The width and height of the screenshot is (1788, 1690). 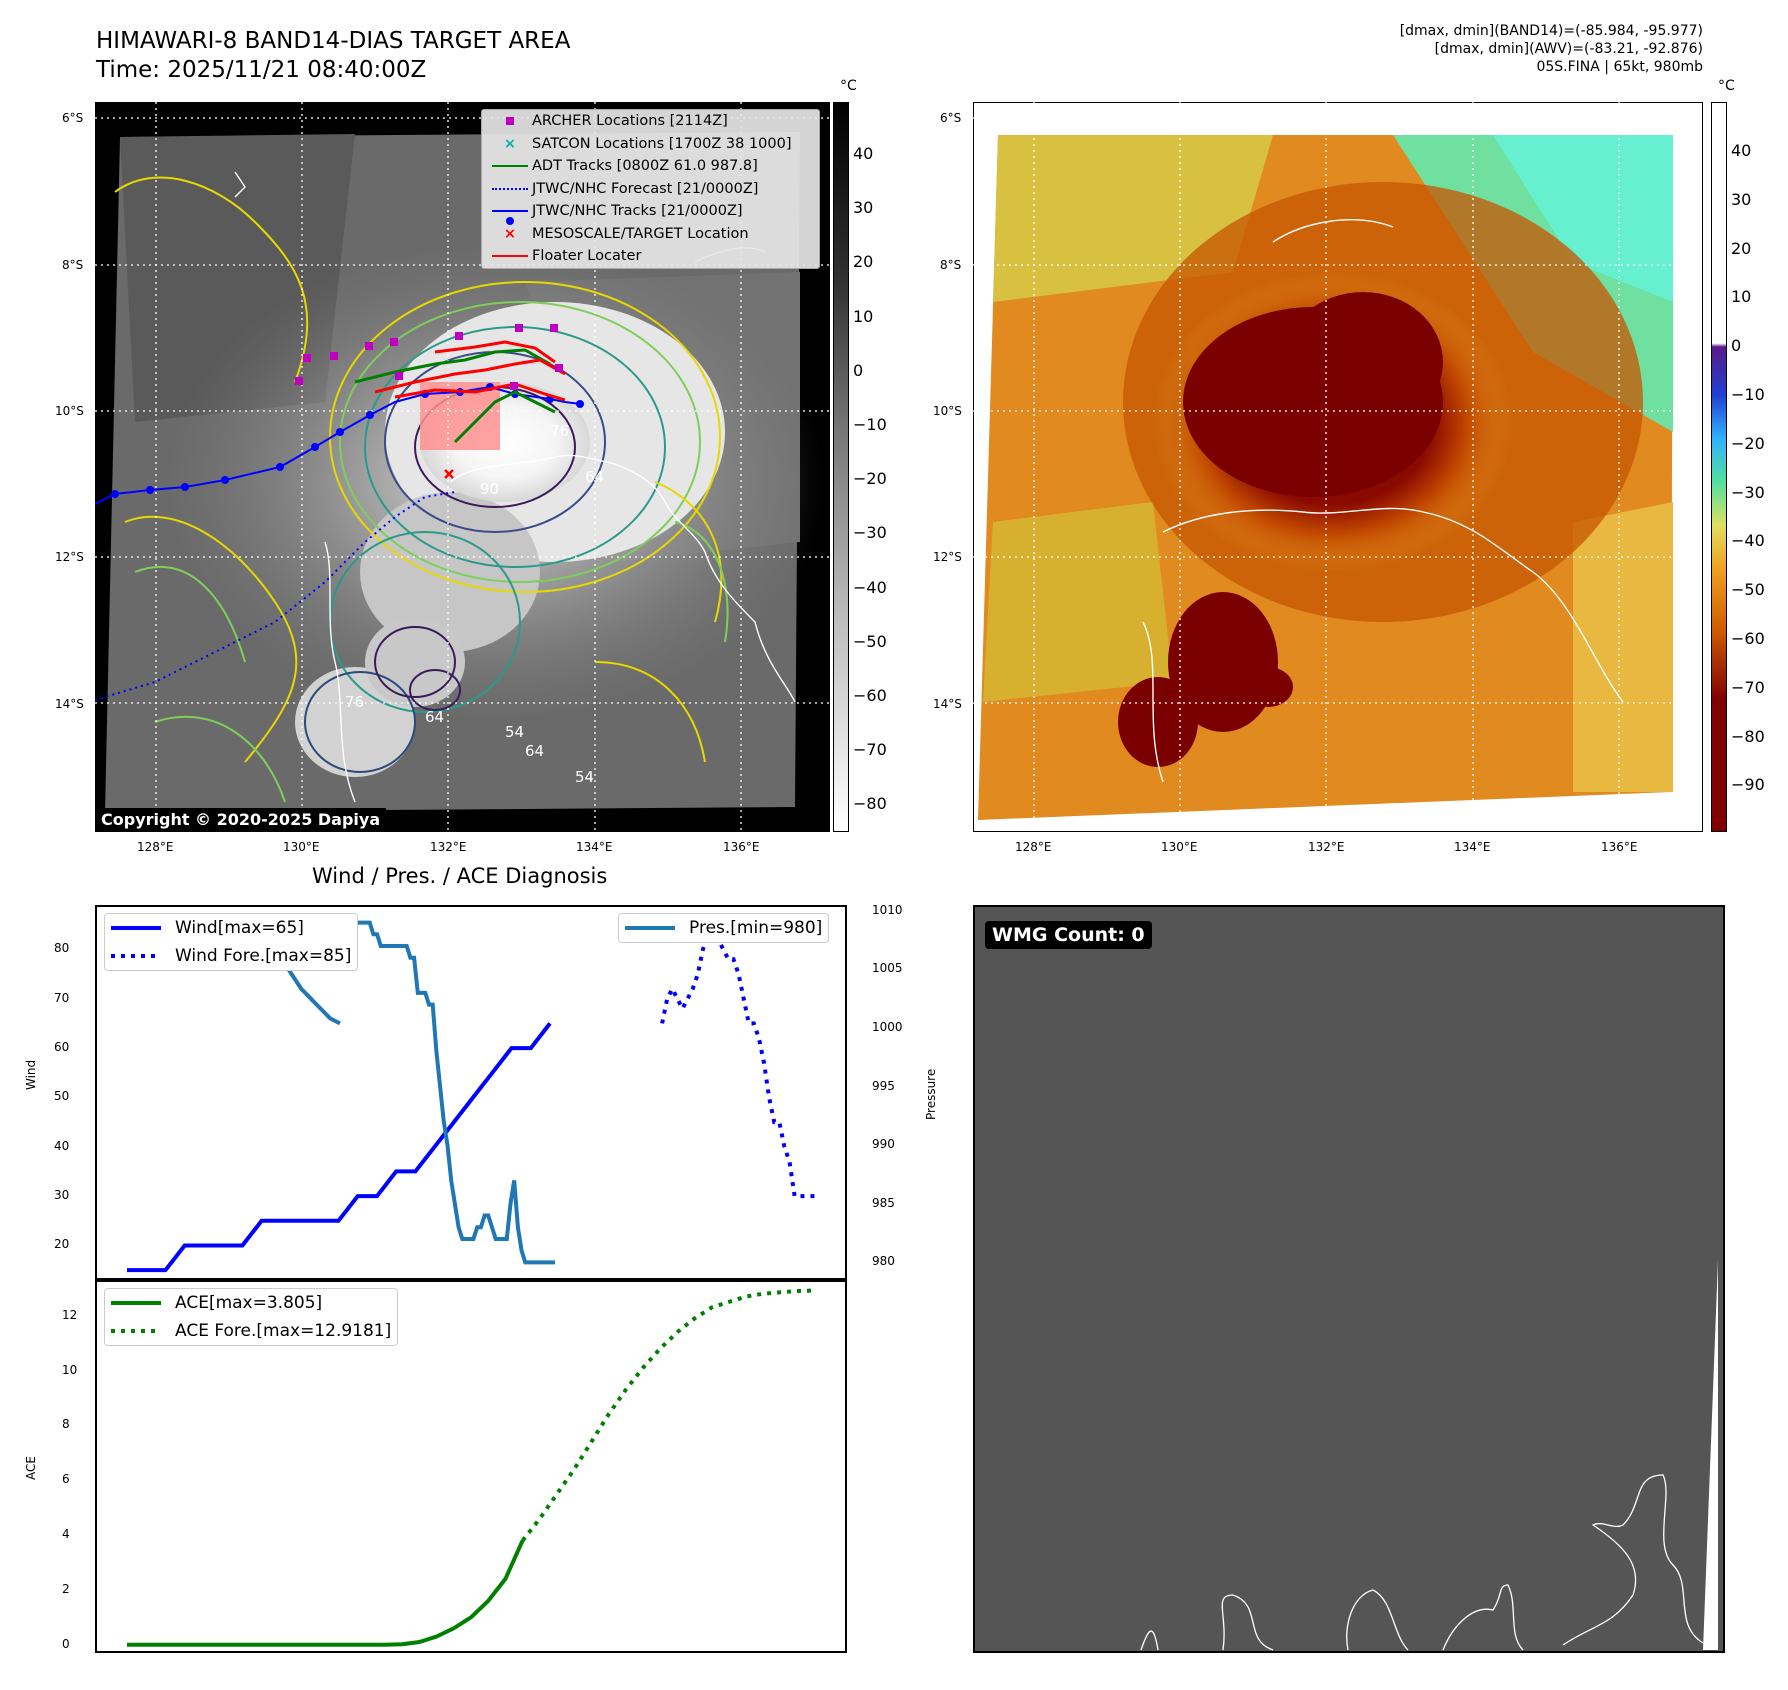 I want to click on lon-tick: 128°E, so click(x=1033, y=847).